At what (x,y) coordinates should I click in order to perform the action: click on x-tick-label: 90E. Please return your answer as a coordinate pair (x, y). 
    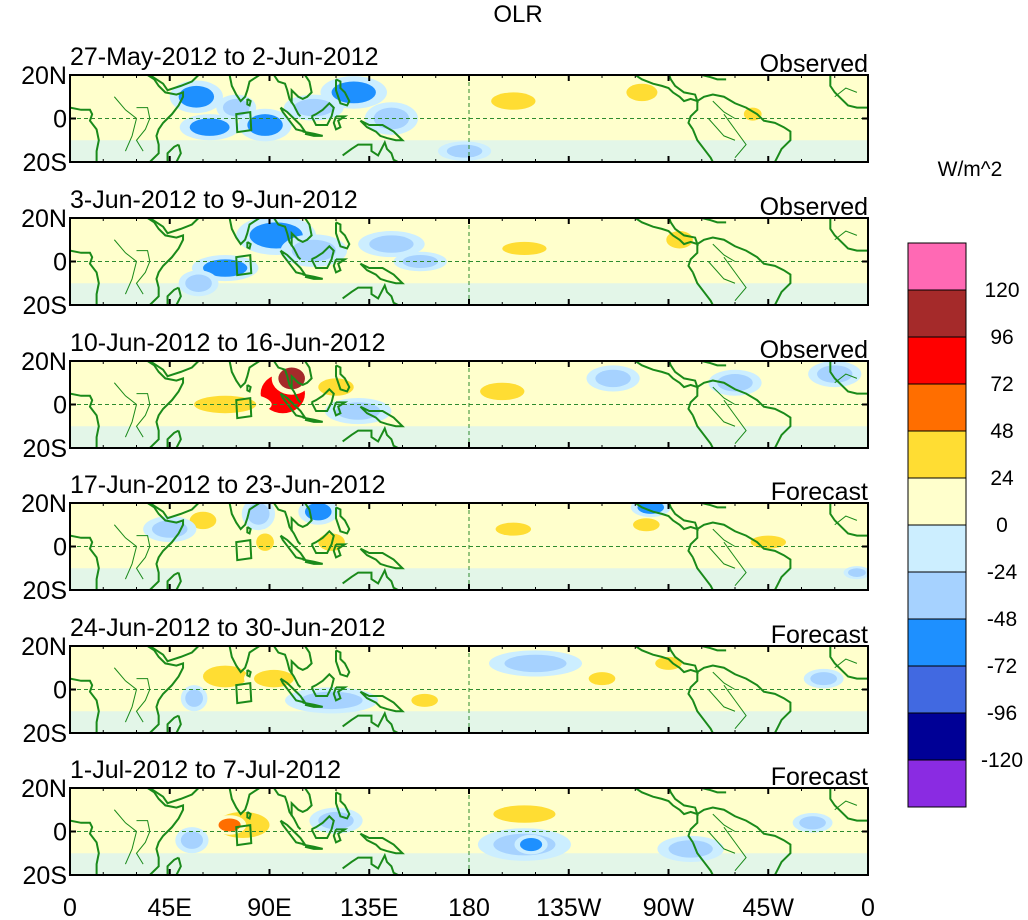
    Looking at the image, I should click on (269, 907).